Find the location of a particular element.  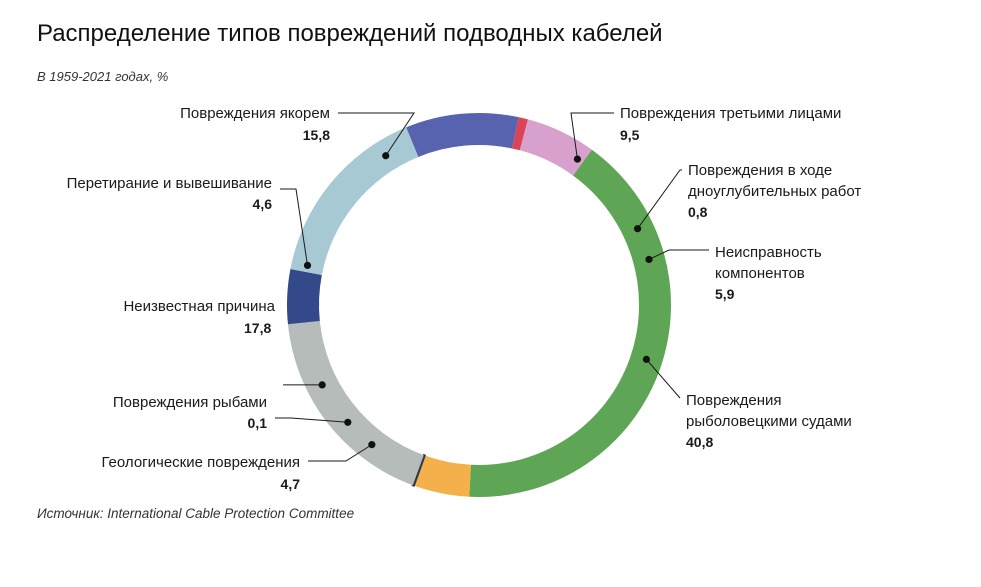

slice-3-label: компонентов is located at coordinates (760, 273).